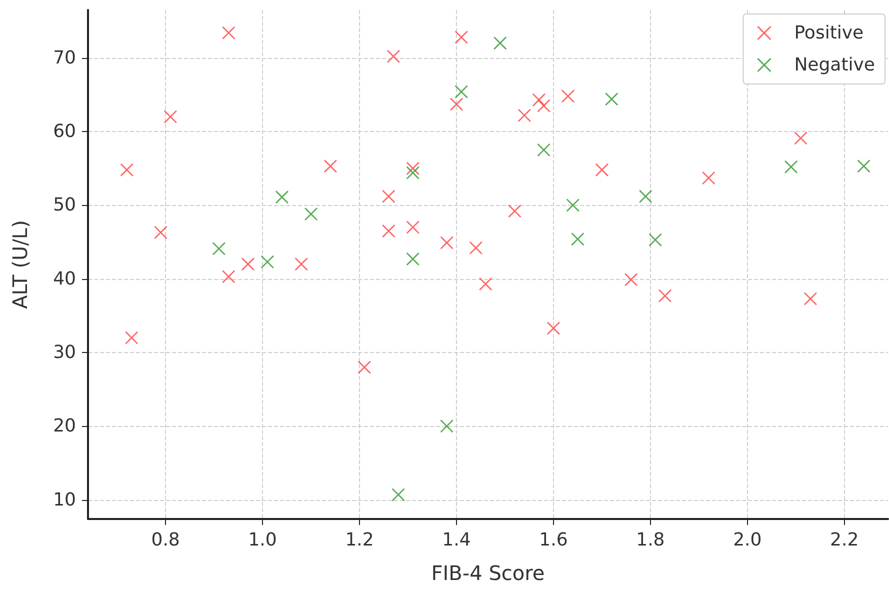 Image resolution: width=889 pixels, height=592 pixels. I want to click on y-tick-label: 50, so click(64, 205).